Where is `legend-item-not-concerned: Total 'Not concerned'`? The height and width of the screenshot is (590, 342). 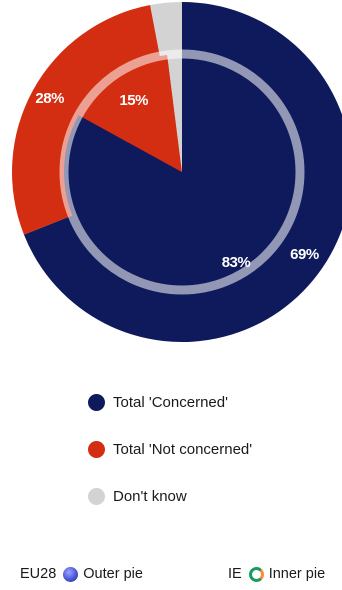
legend-item-not-concerned: Total 'Not concerned' is located at coordinates (170, 449).